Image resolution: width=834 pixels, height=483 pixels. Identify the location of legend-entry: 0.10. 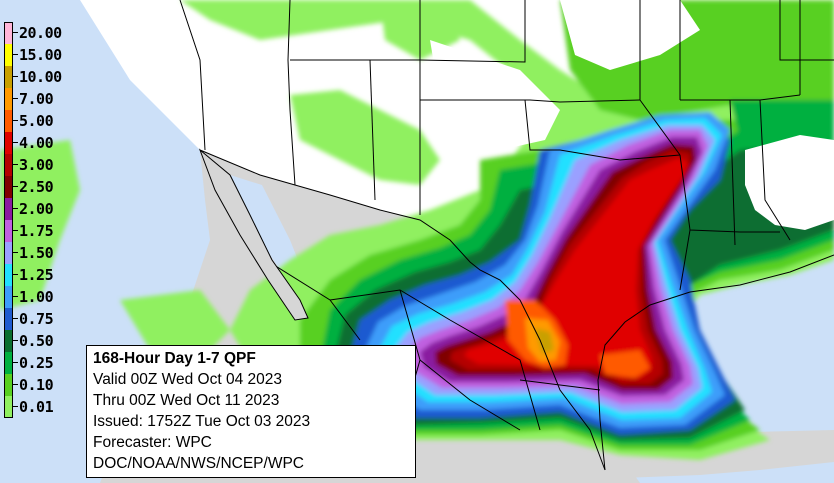
(34, 385).